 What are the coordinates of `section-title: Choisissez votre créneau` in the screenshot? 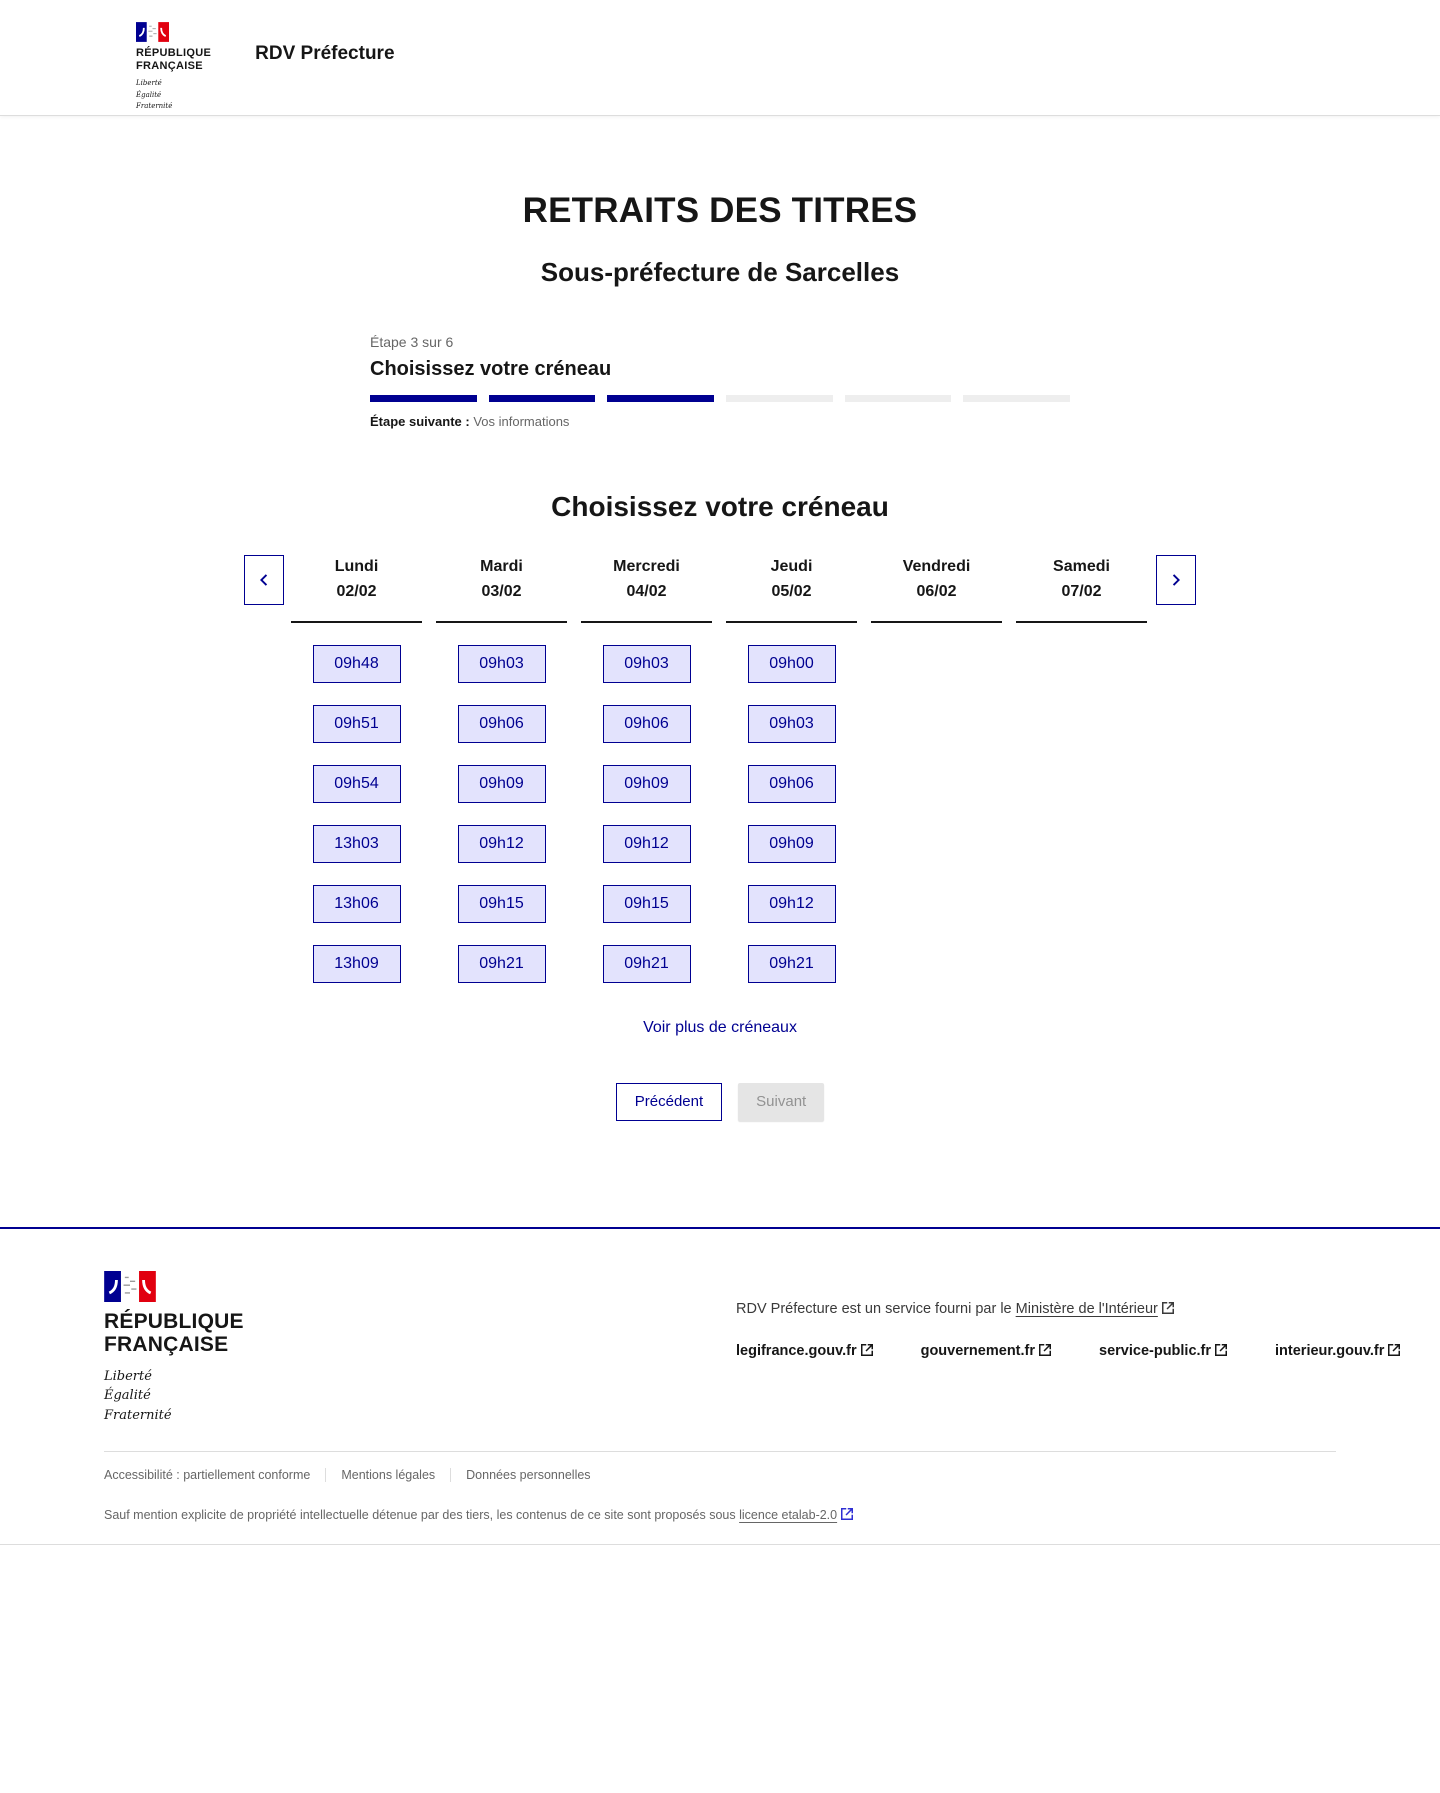 It's located at (720, 506).